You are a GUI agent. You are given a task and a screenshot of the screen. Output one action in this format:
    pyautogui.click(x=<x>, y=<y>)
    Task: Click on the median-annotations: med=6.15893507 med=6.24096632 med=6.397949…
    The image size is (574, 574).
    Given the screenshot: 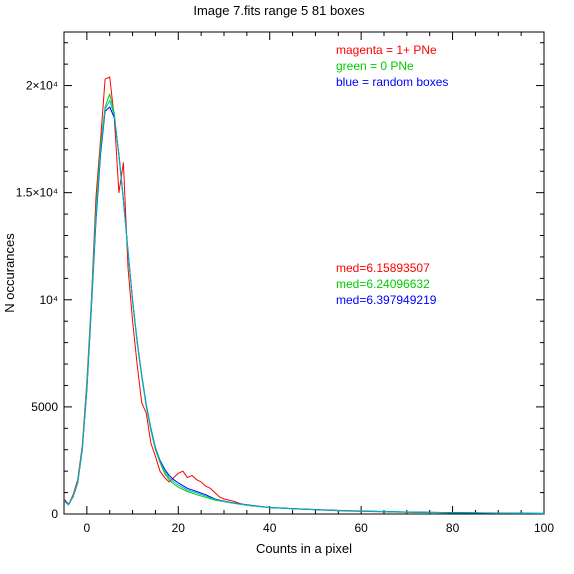 What is the action you would take?
    pyautogui.click(x=386, y=284)
    